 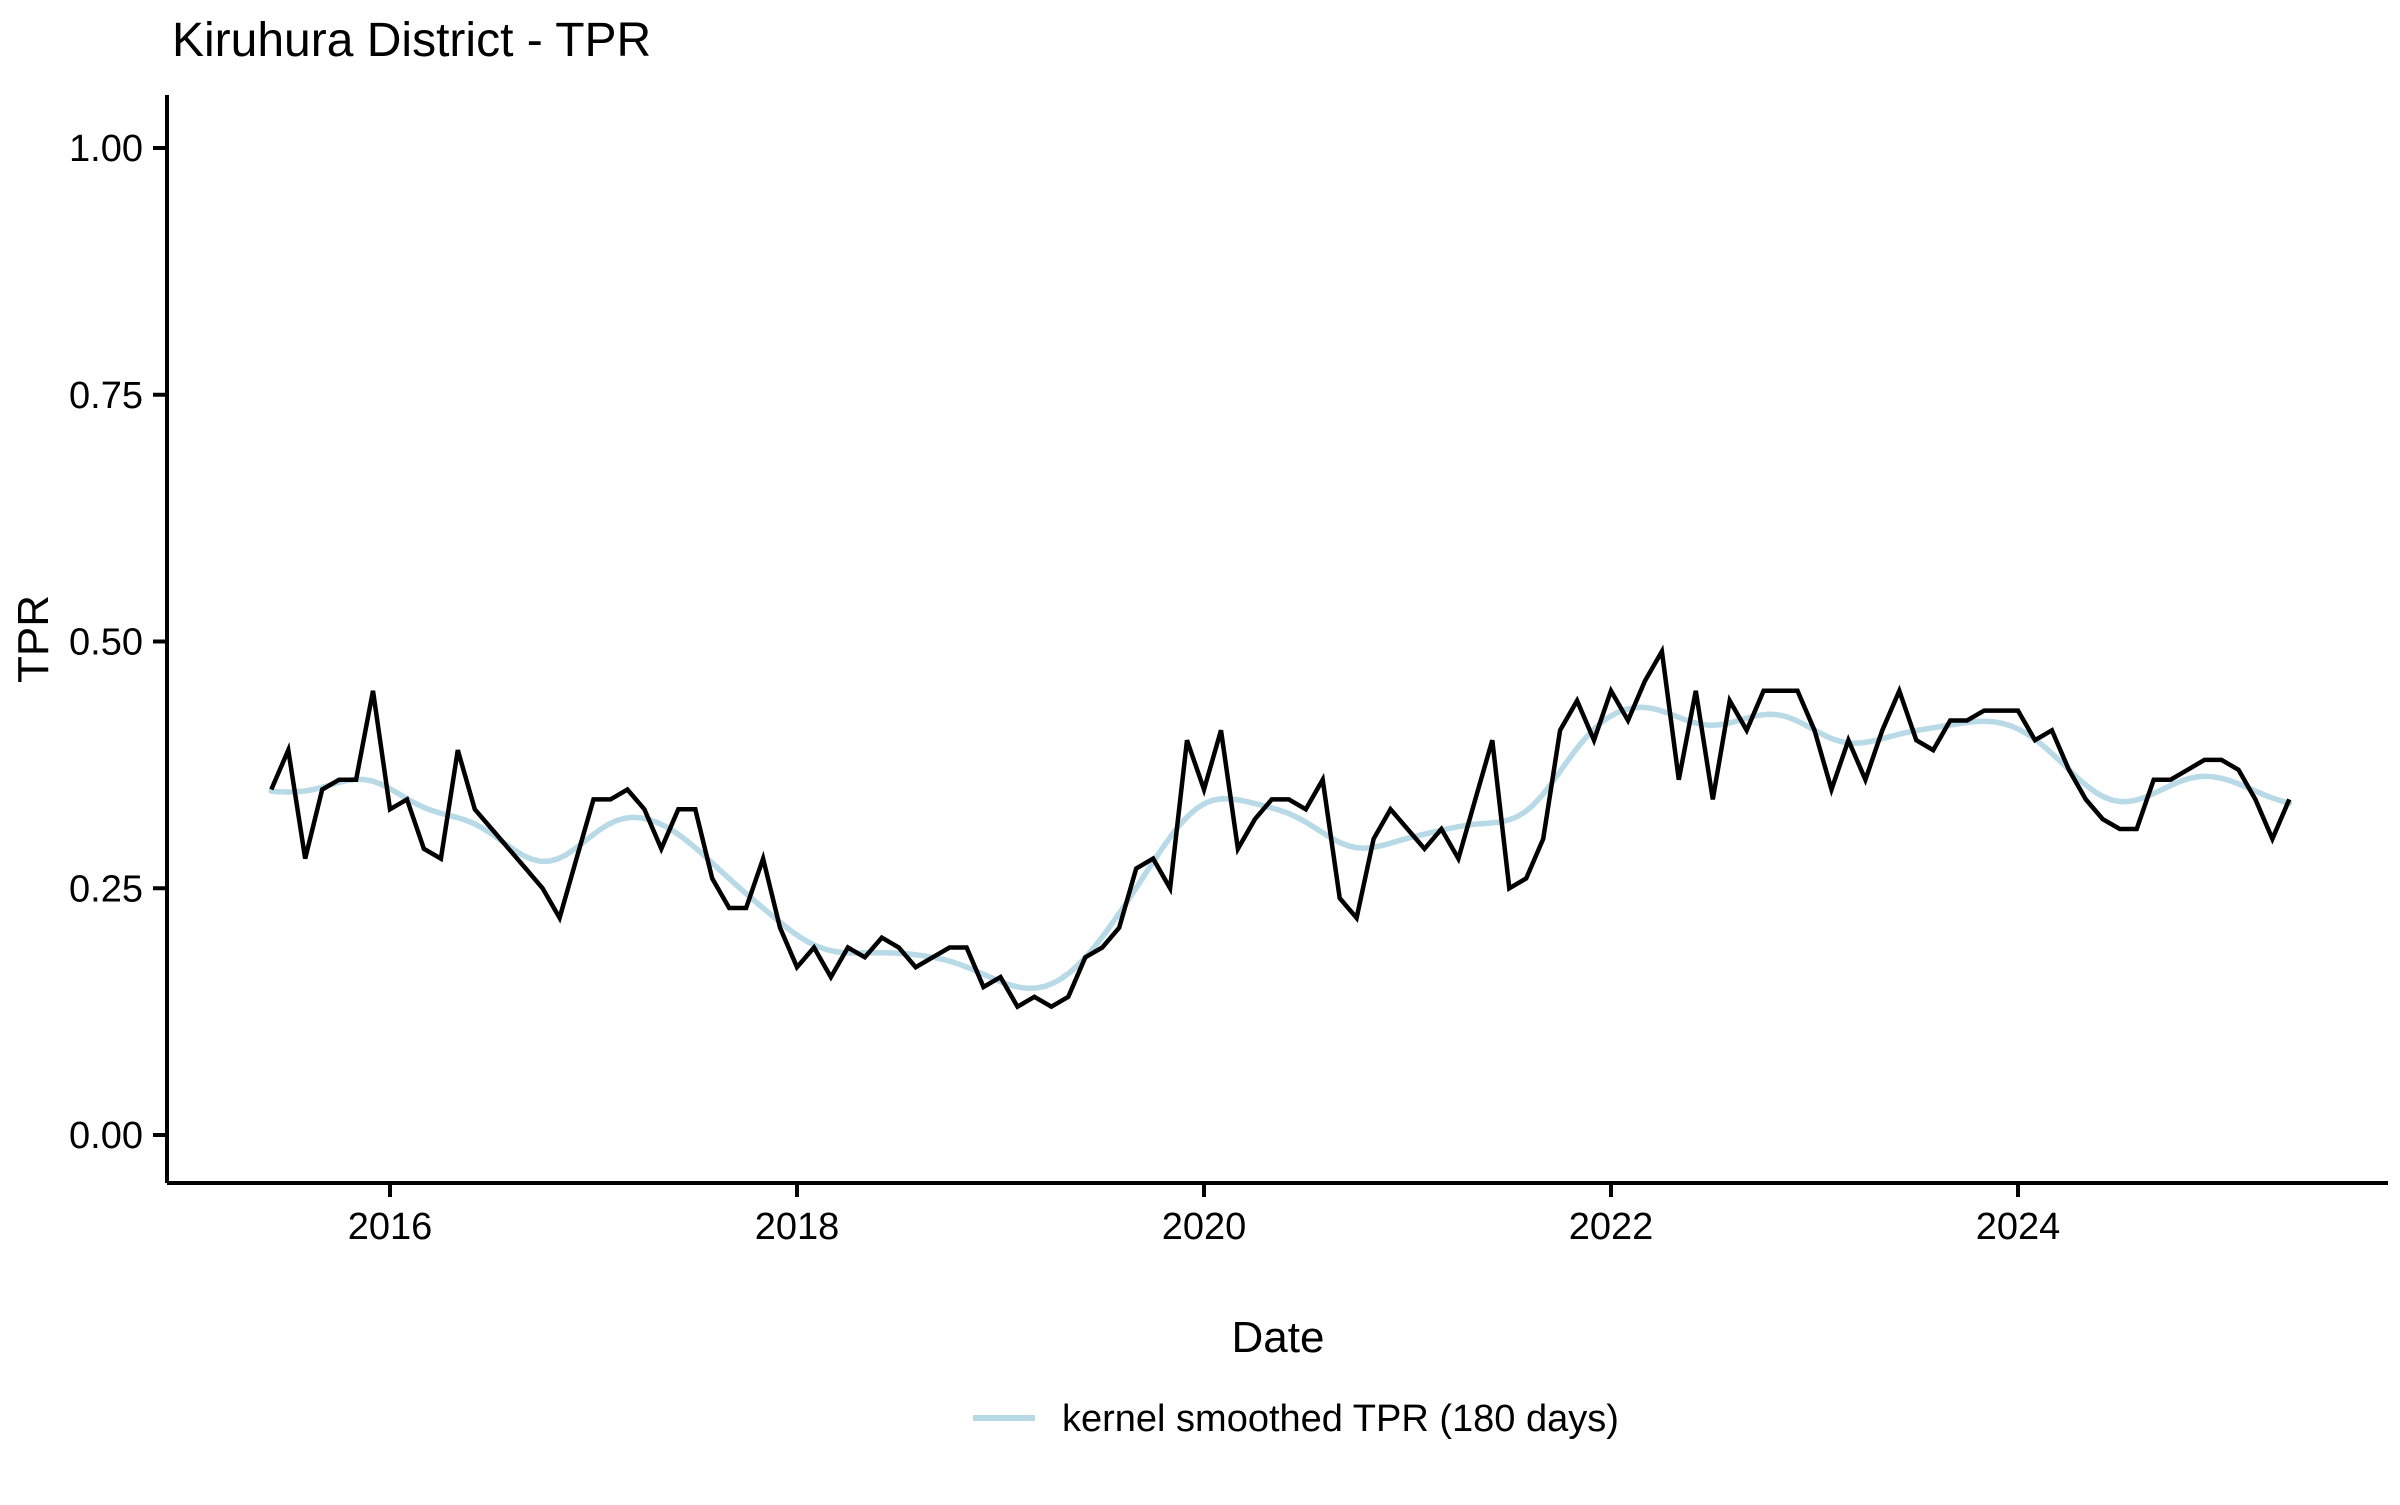 I want to click on x-axis-ticks: 2016 2018 2020 2022 2024, so click(x=1204, y=1215).